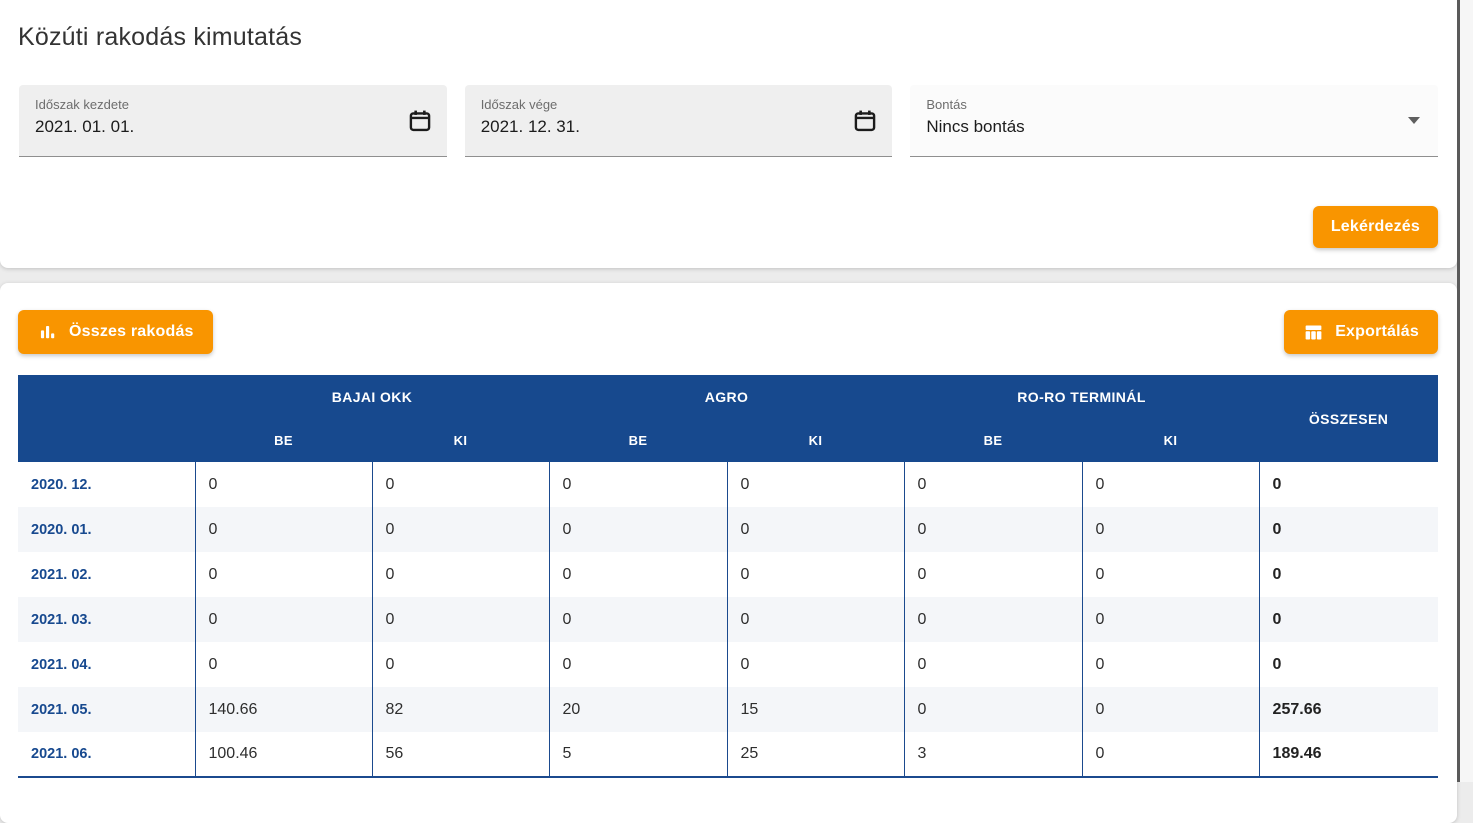 Image resolution: width=1473 pixels, height=823 pixels. What do you see at coordinates (1458, 391) in the screenshot?
I see `scrollbar-thumb` at bounding box center [1458, 391].